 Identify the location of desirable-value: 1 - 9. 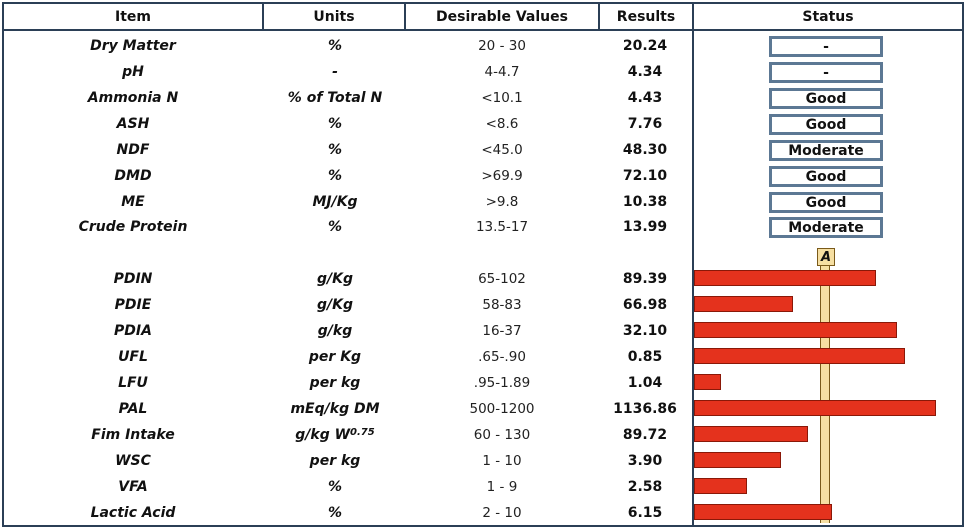
(502, 487).